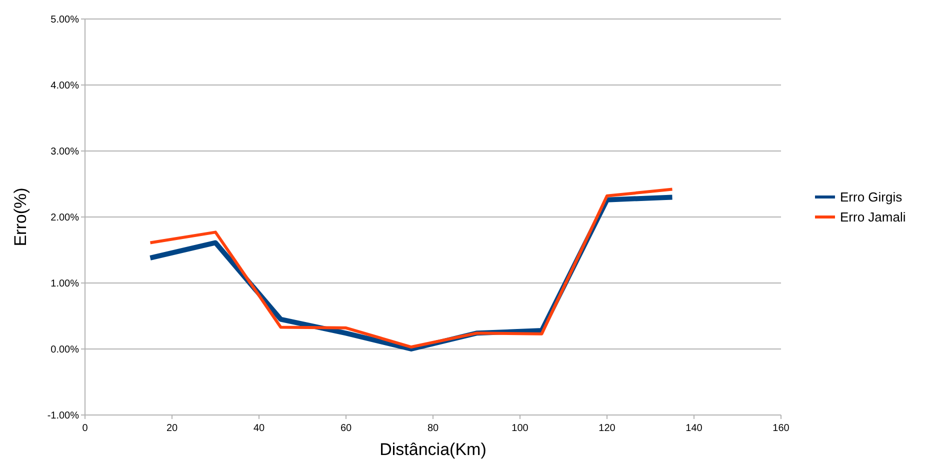 Image resolution: width=925 pixels, height=459 pixels. Describe the element at coordinates (172, 428) in the screenshot. I see `x-tick-label: 20` at that location.